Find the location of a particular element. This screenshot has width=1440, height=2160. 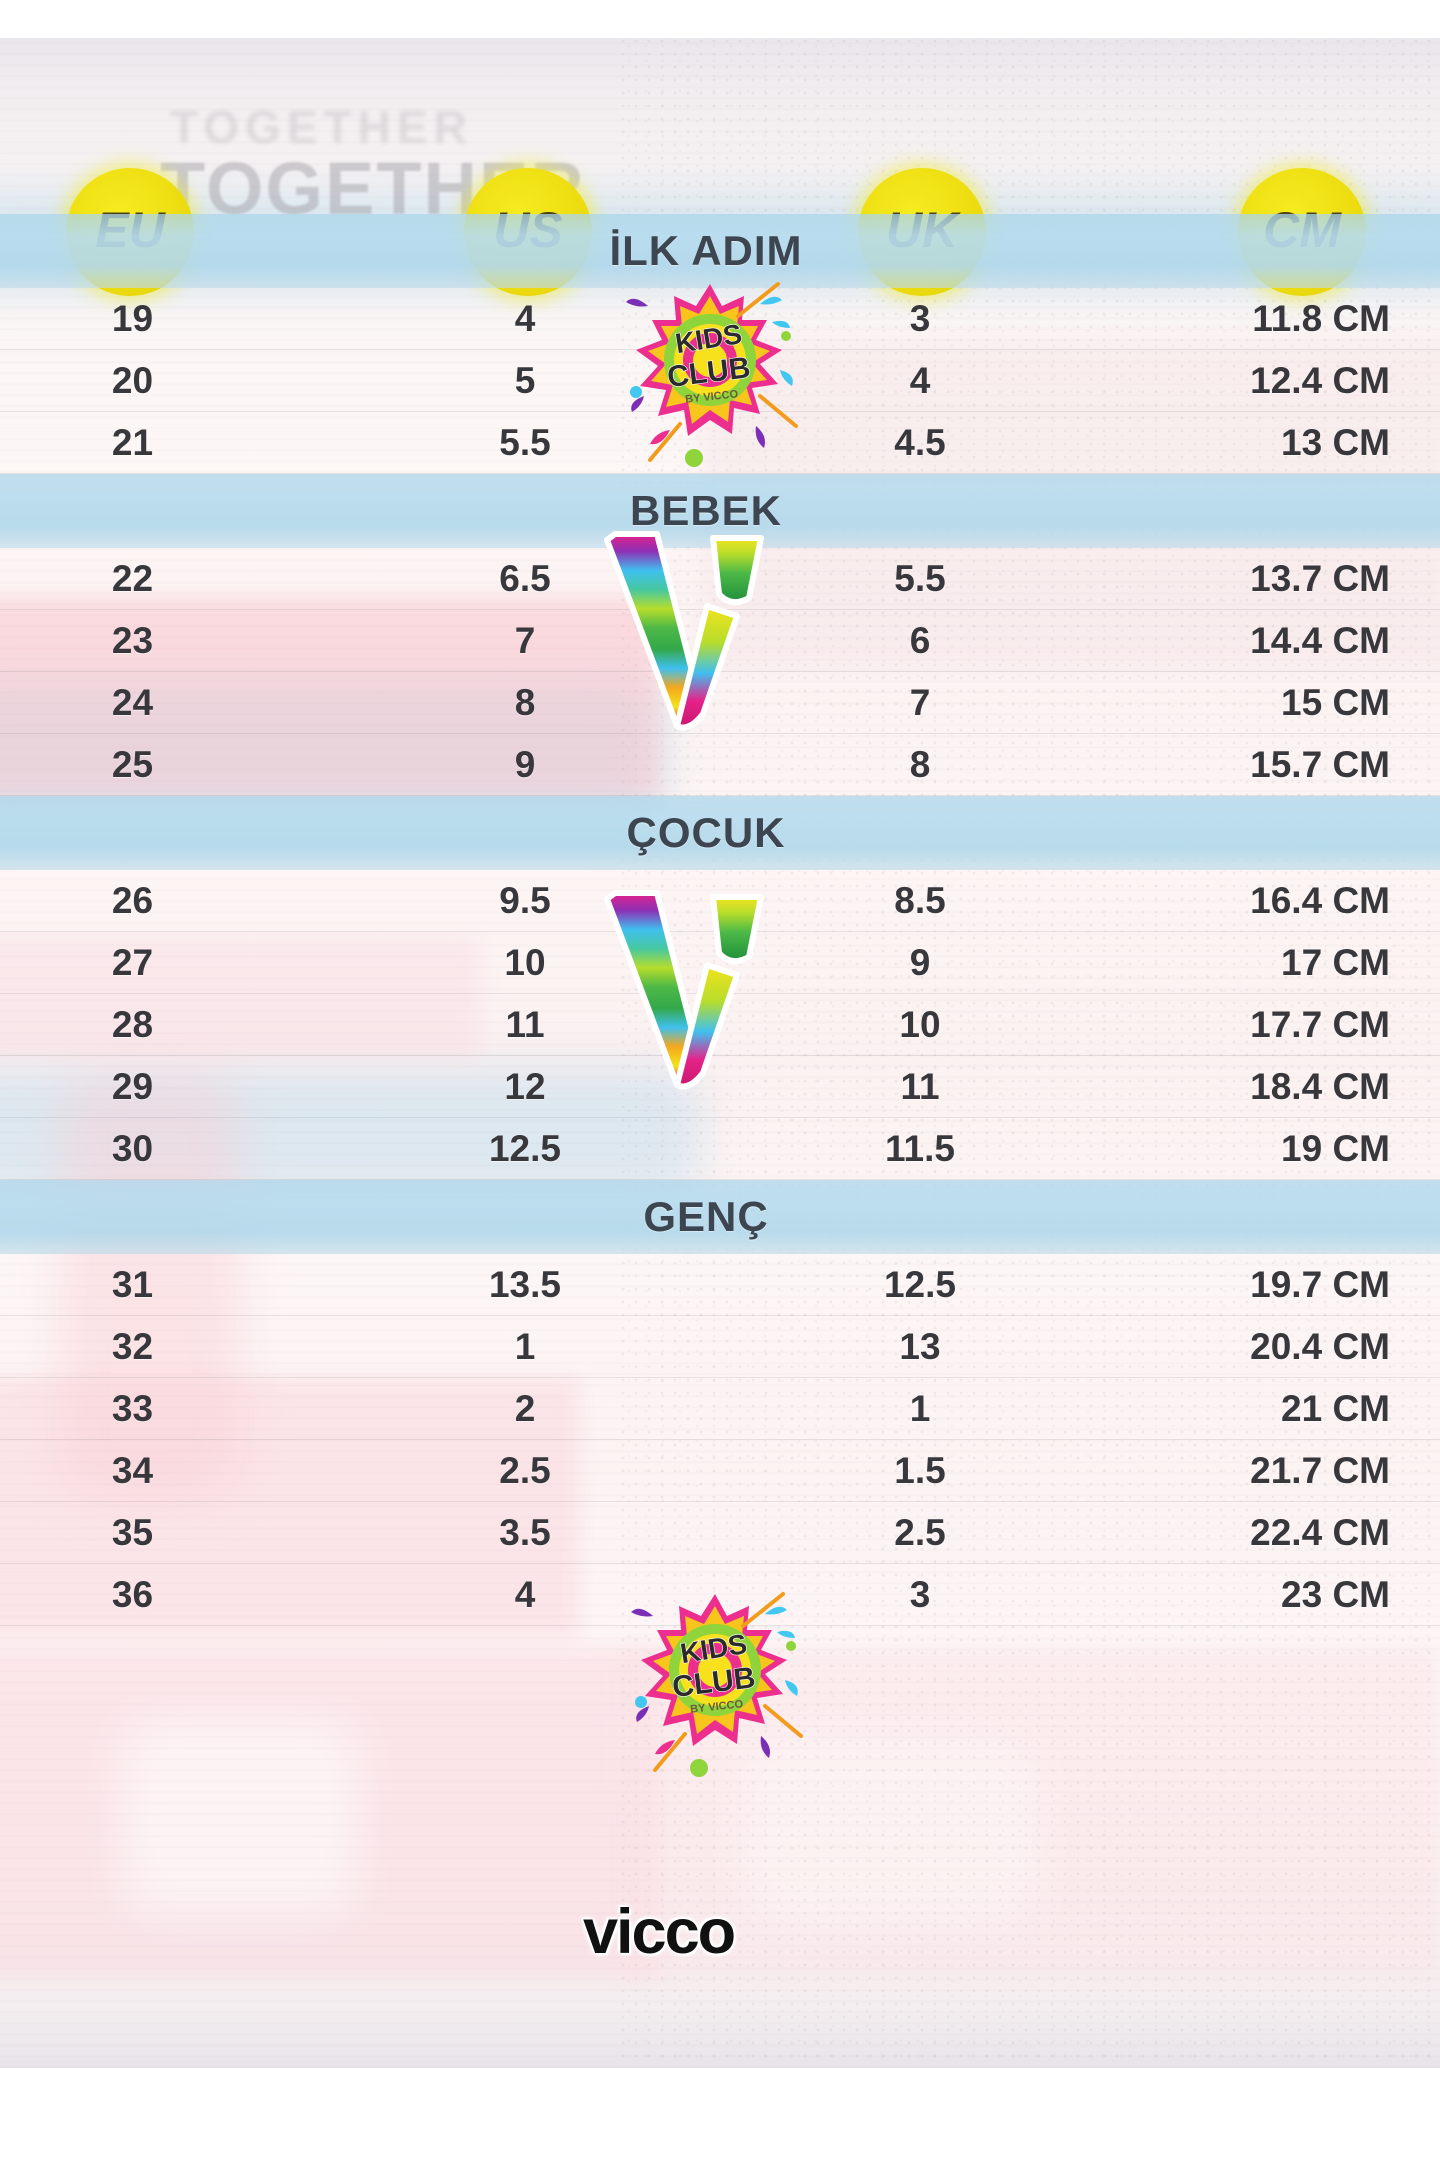

section-title: BEBEK is located at coordinates (706, 510).